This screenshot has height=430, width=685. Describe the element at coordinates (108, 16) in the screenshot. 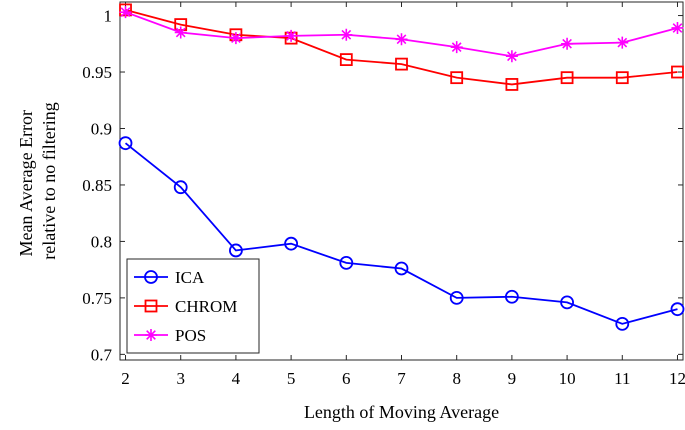

I see `y-tick-label: 1` at that location.